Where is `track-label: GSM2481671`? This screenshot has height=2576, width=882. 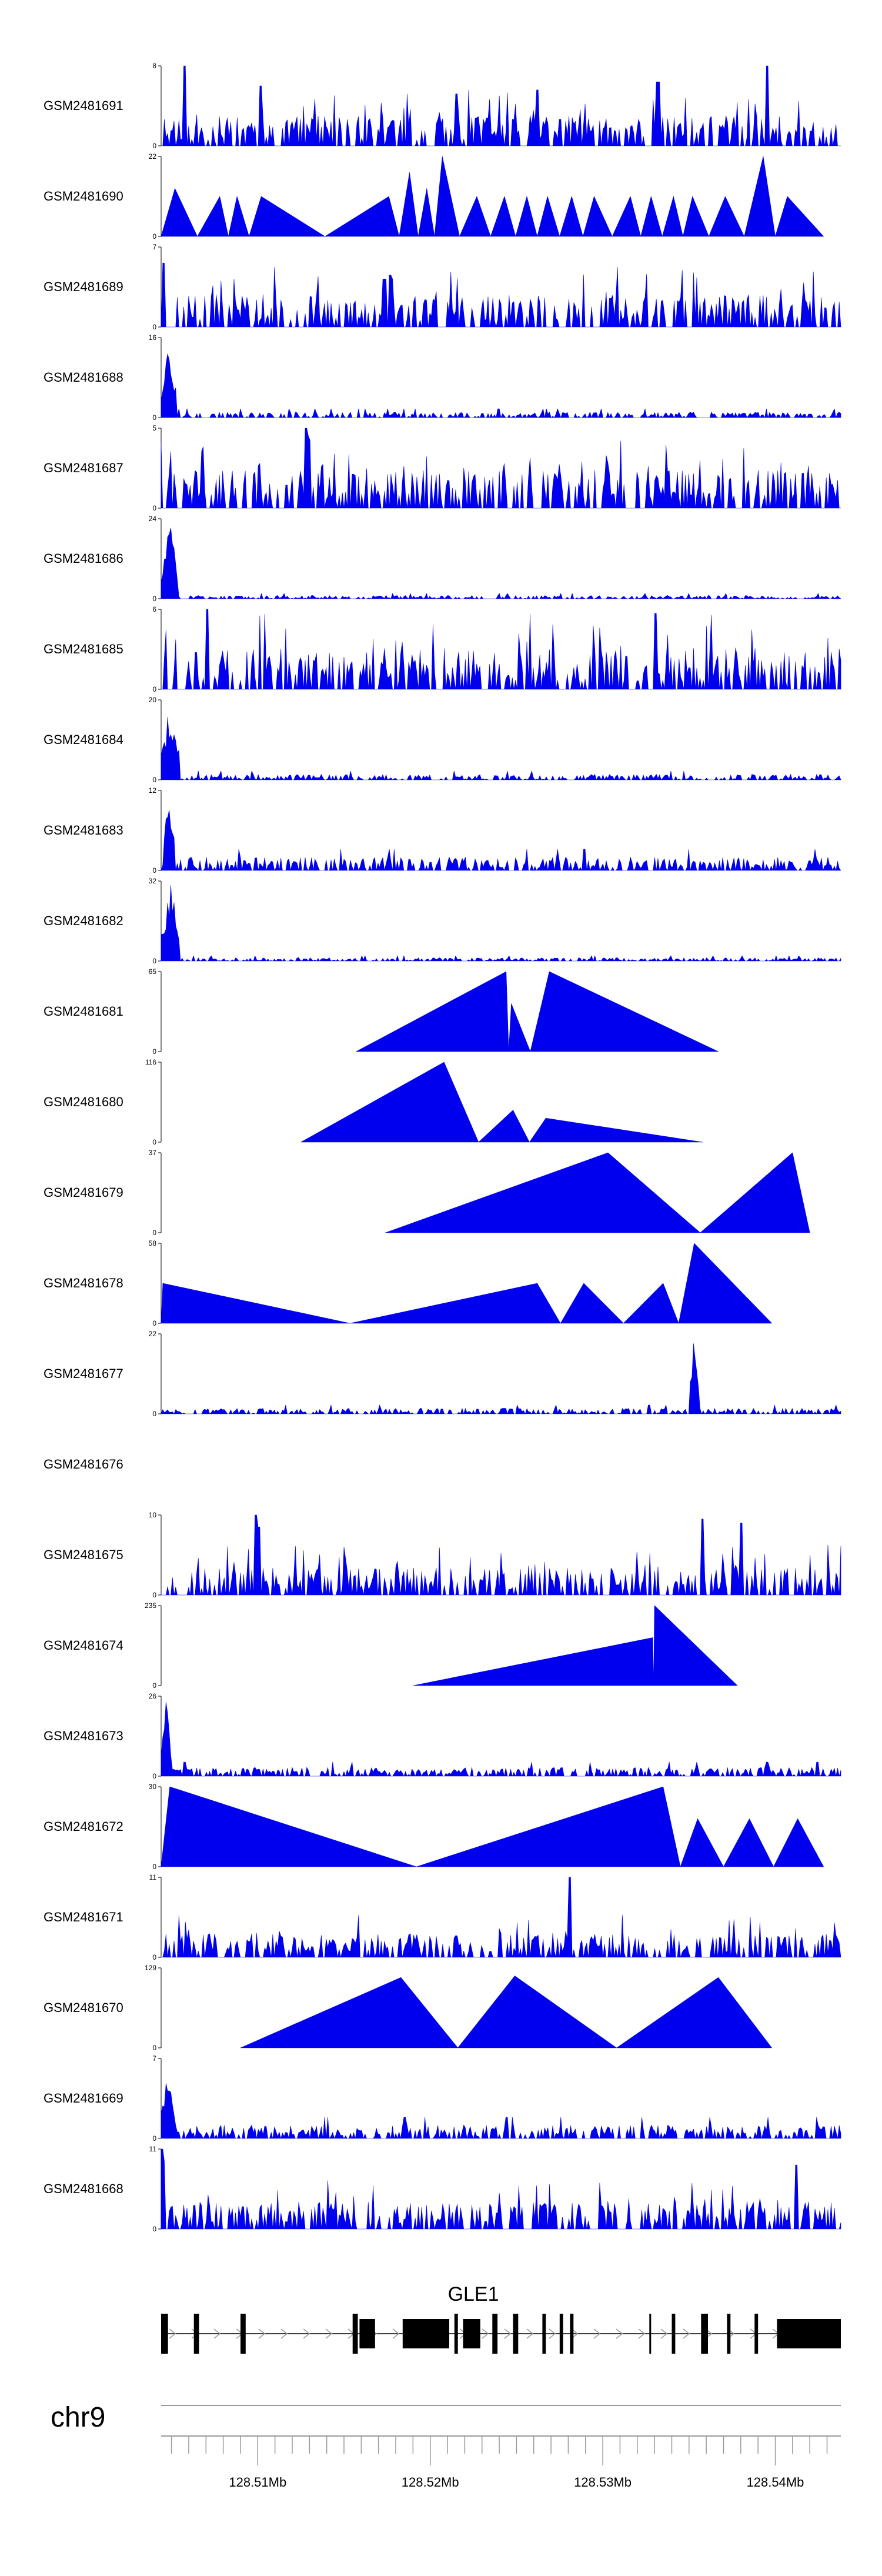
track-label: GSM2481671 is located at coordinates (83, 1917).